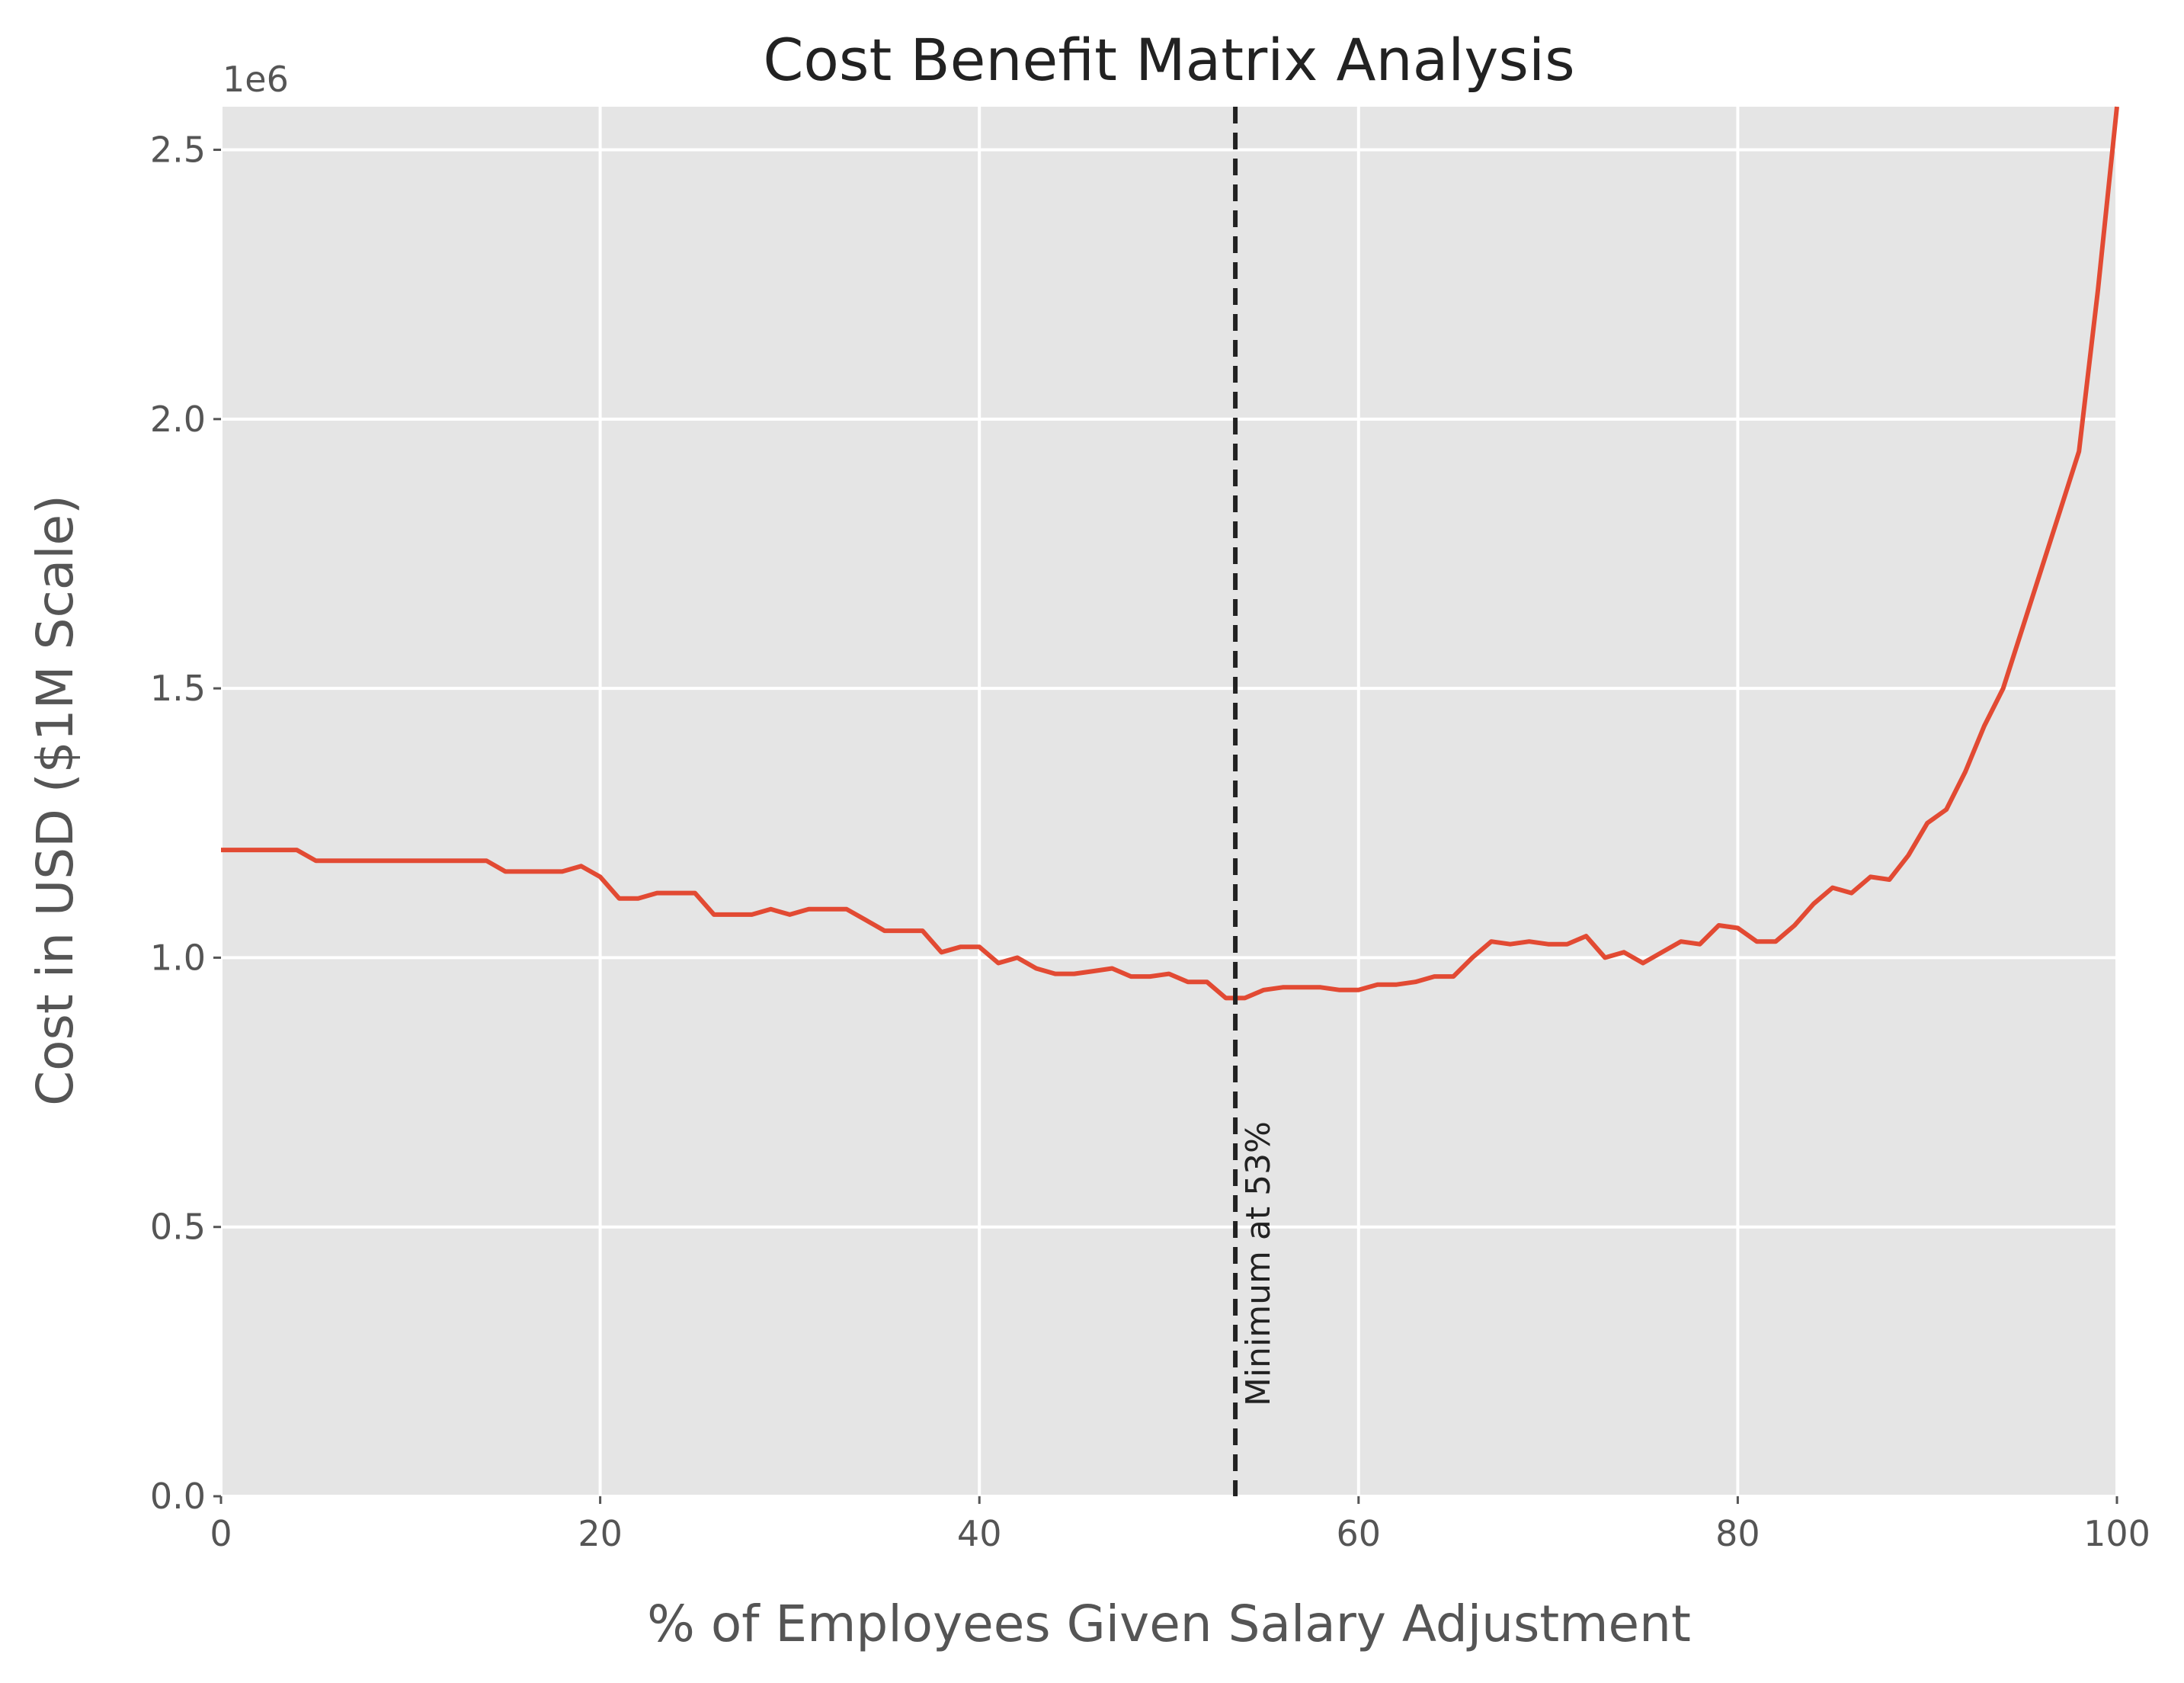 This screenshot has height=1683, width=2184. I want to click on y-tick-label: 0.5, so click(178, 1227).